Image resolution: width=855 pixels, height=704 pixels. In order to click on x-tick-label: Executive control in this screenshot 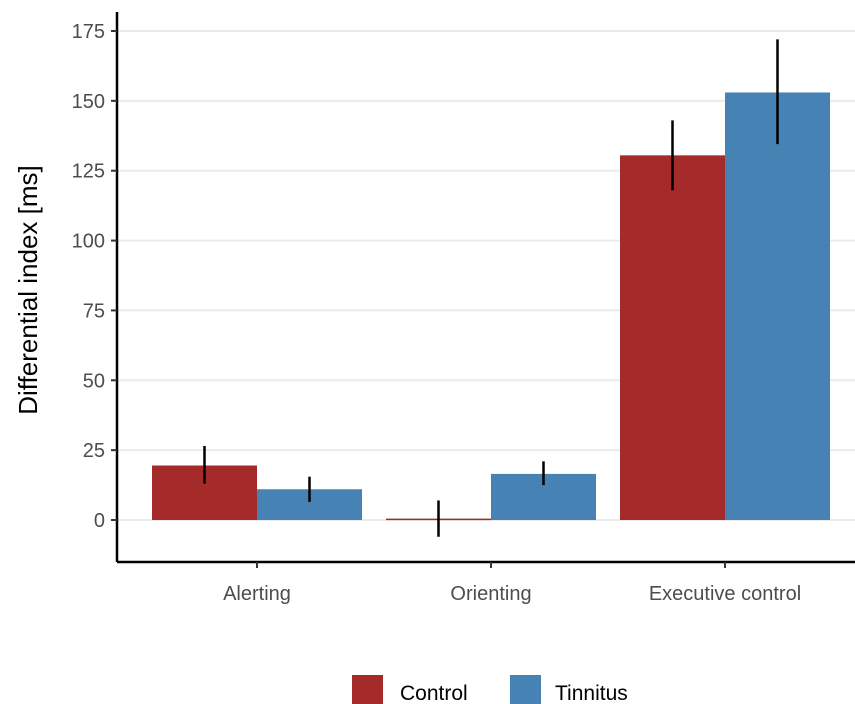, I will do `click(725, 594)`.